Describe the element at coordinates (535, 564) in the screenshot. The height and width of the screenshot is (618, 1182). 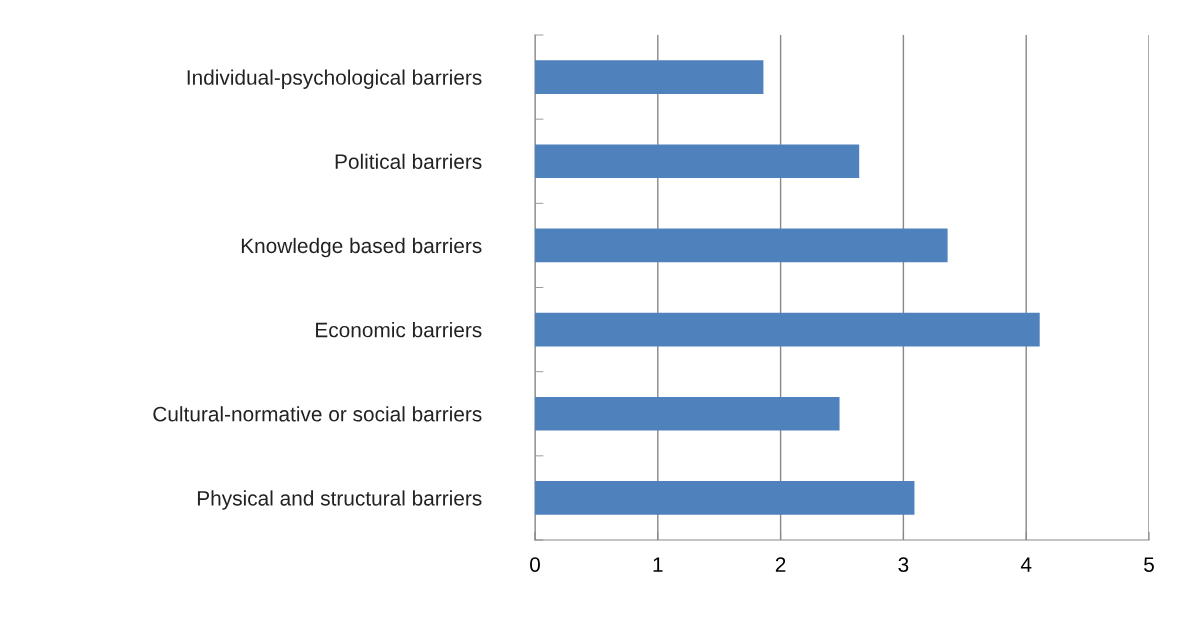
I see `x-tick-label: 0` at that location.